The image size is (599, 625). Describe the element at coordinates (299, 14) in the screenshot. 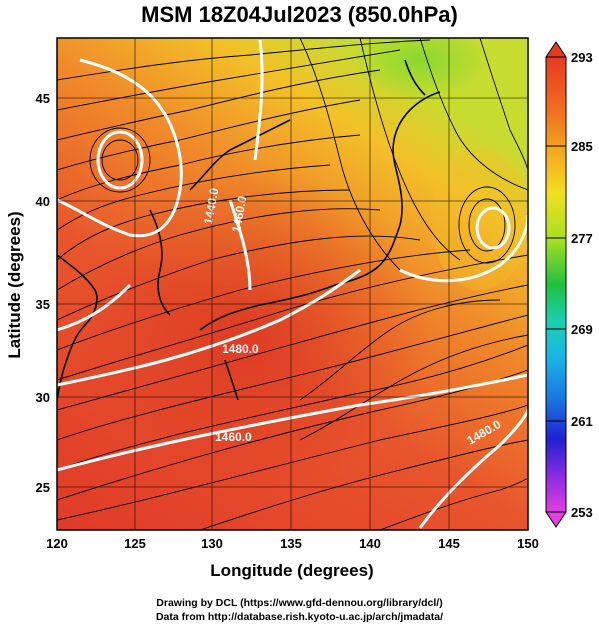

I see `map-title: MSM 18Z04Jul2023 (850.0hPa)` at that location.